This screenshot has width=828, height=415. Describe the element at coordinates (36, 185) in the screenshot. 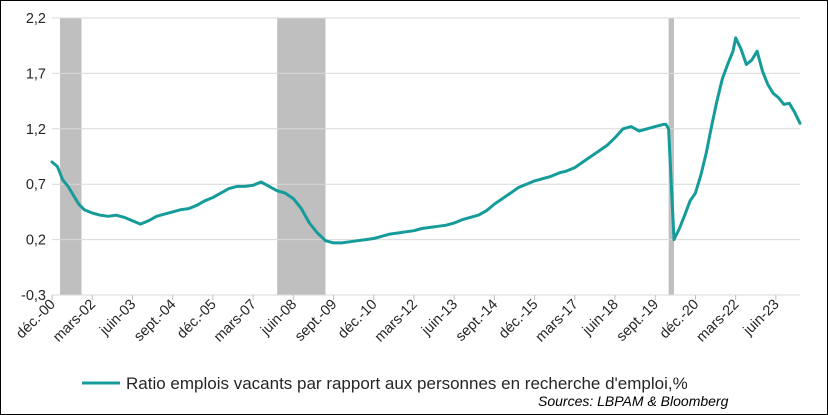

I see `y-tick-label: 0,7` at that location.